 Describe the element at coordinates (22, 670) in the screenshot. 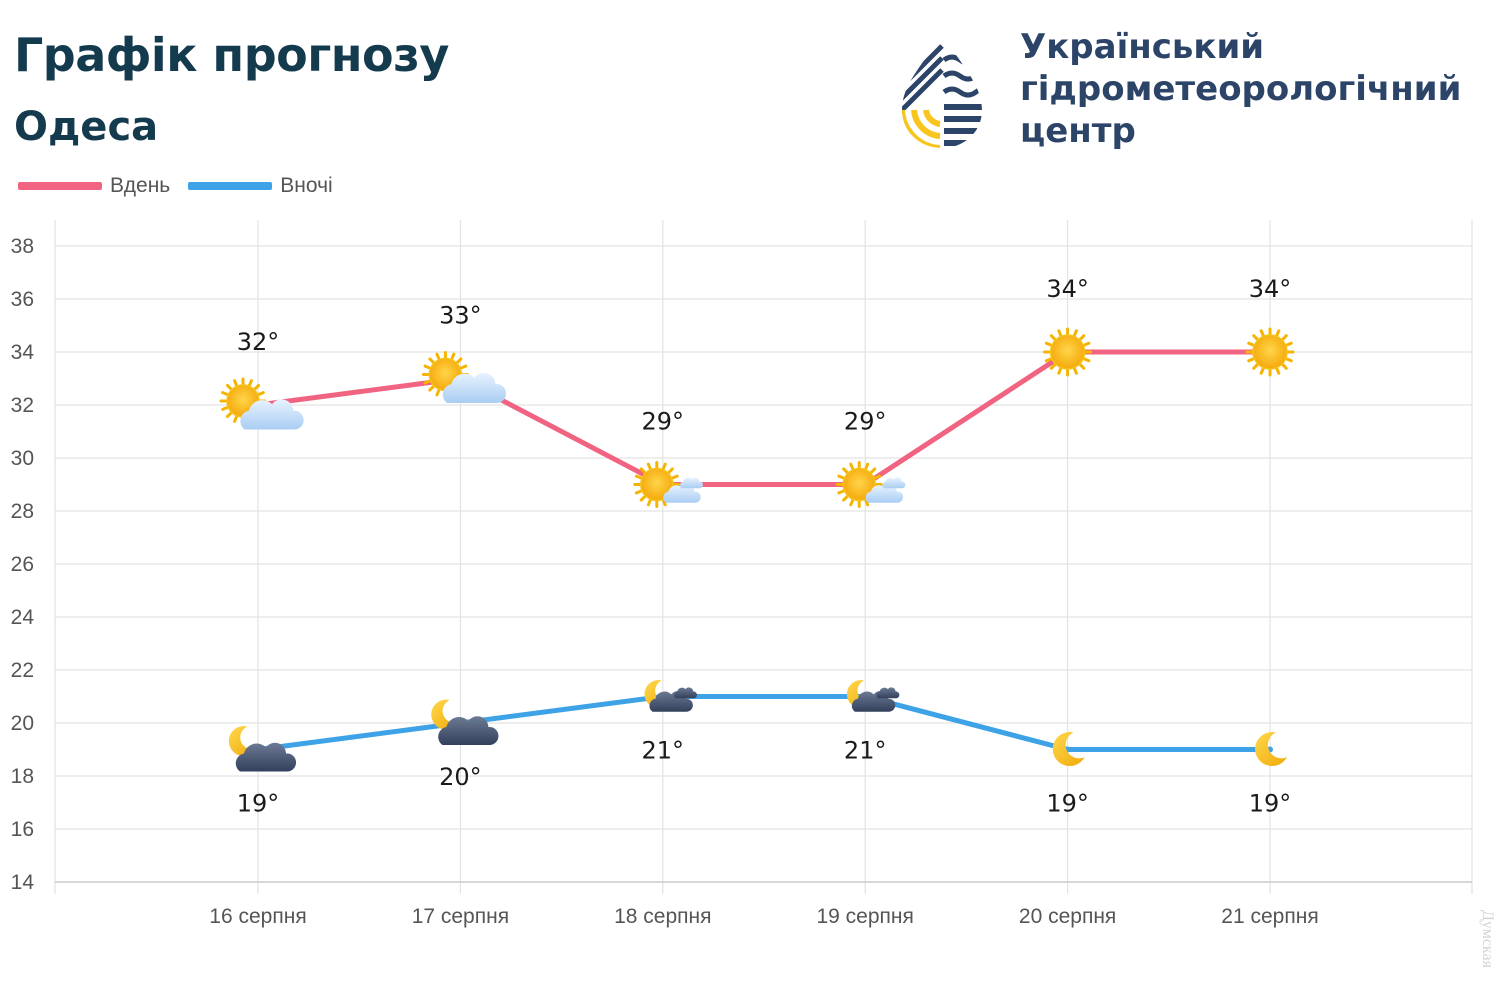

I see `y-tick-label: 22` at that location.